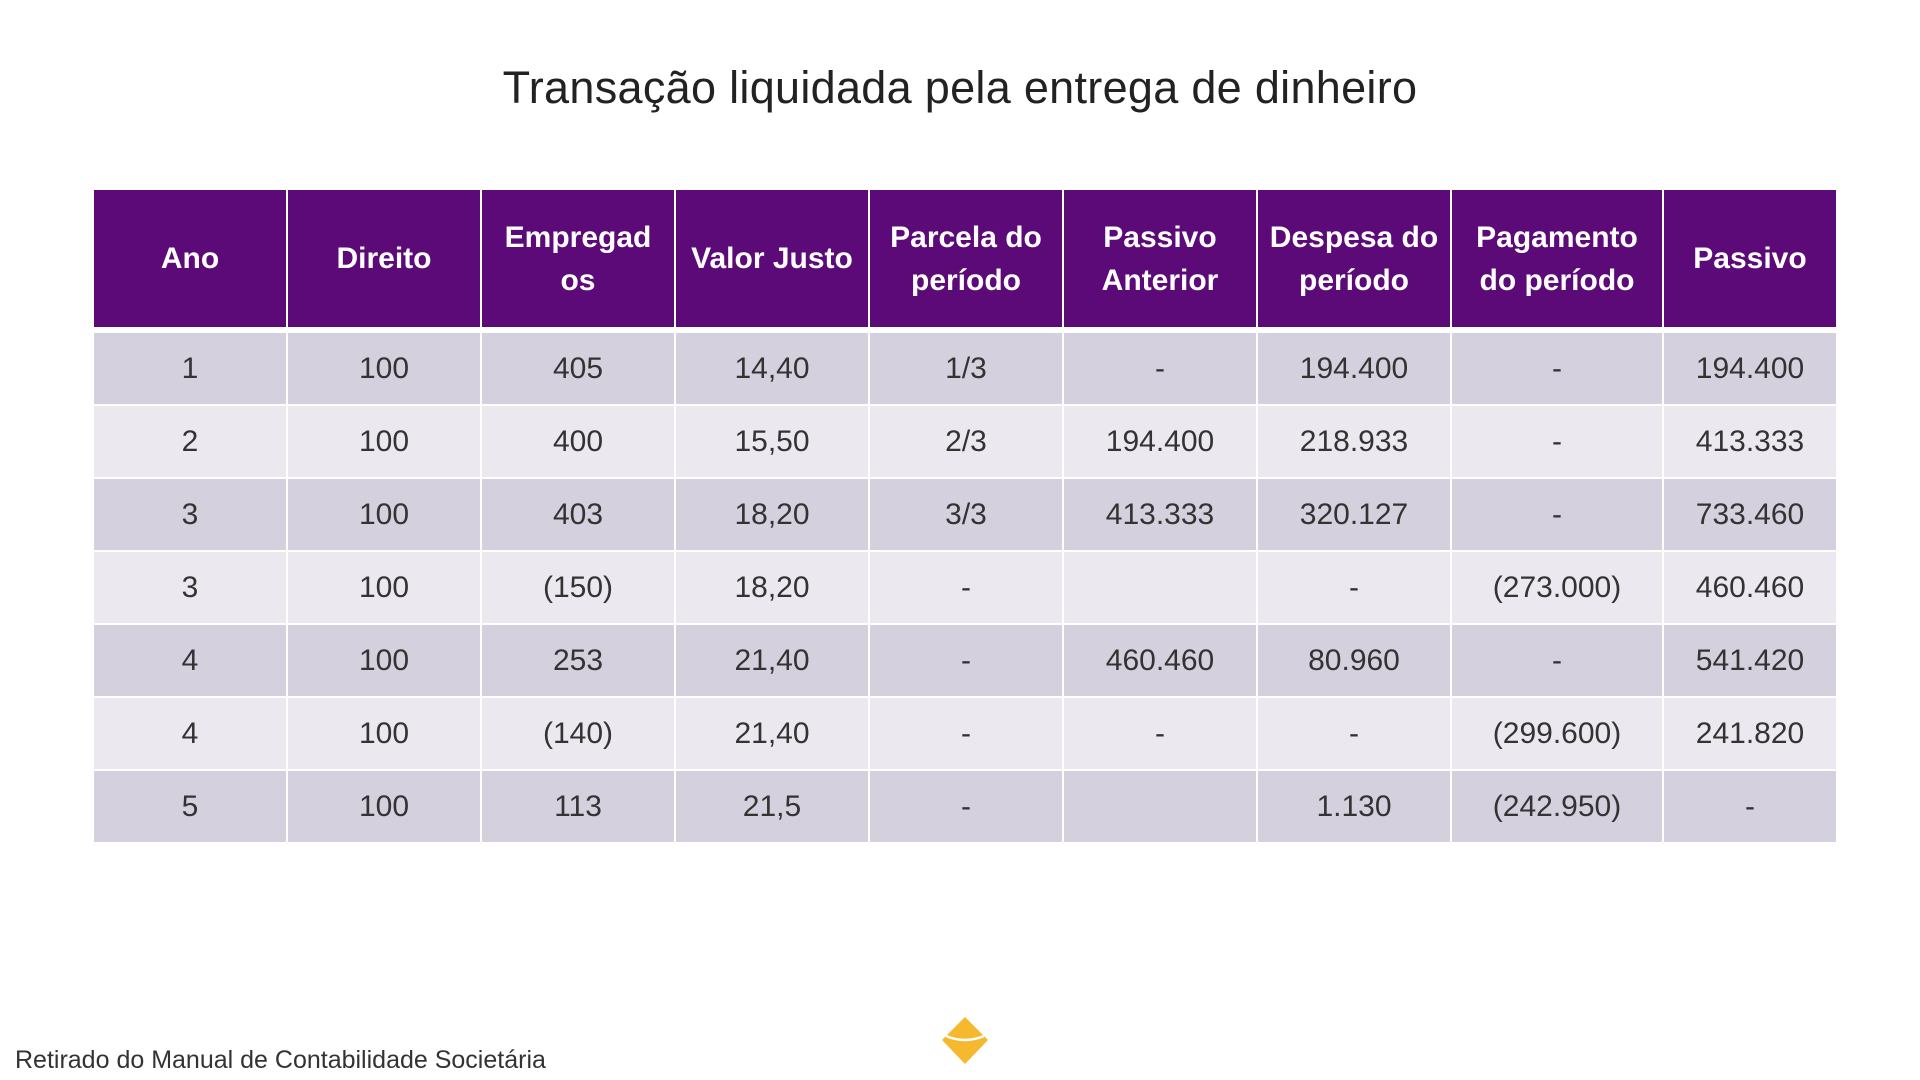 This screenshot has width=1920, height=1080. What do you see at coordinates (578, 587) in the screenshot?
I see `table-cell: (150)` at bounding box center [578, 587].